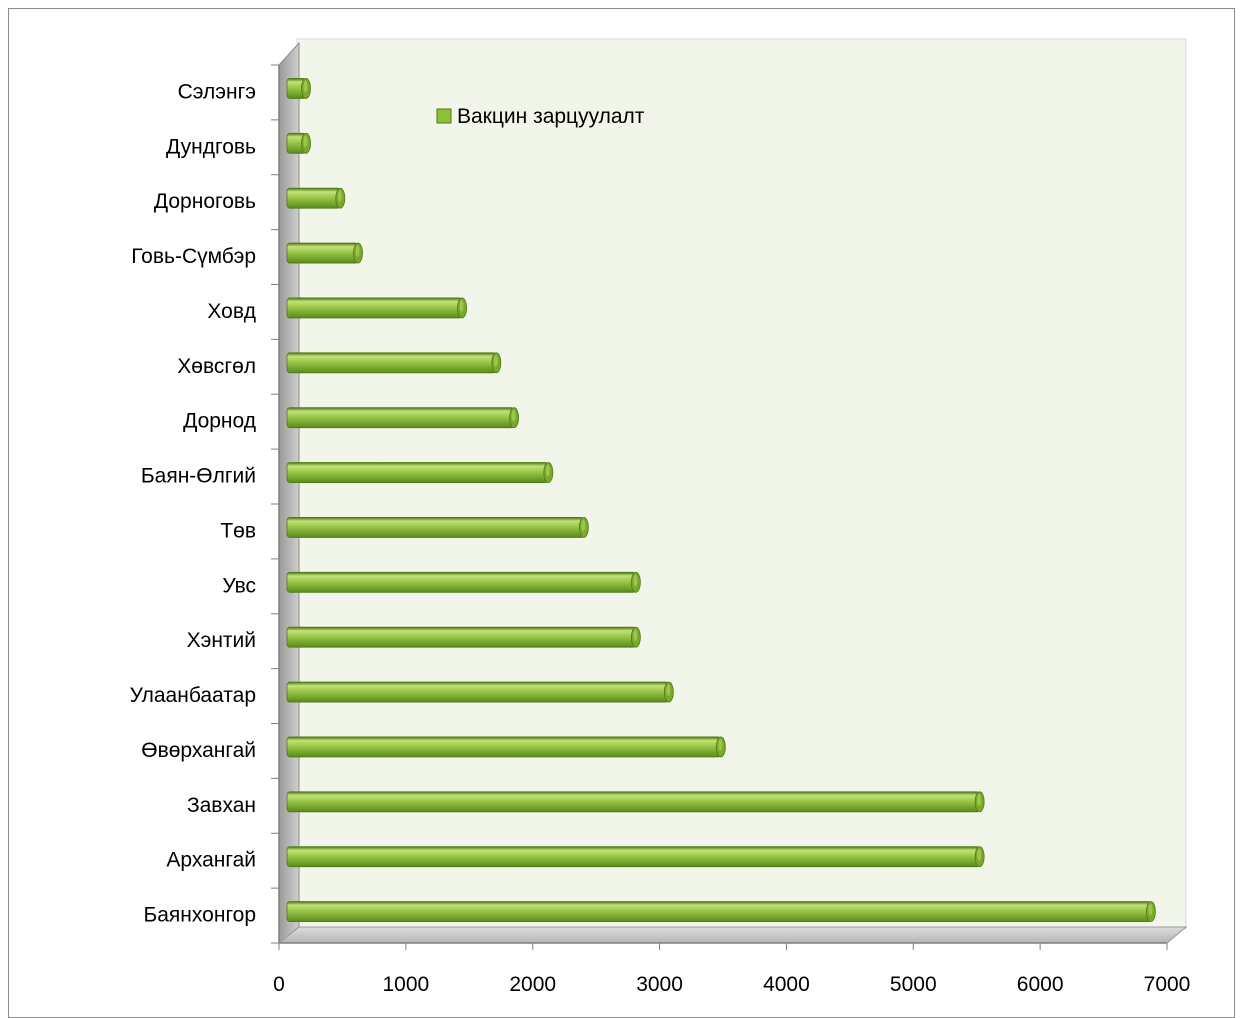  Describe the element at coordinates (216, 366) in the screenshot. I see `y-category-label: Хөвсгөл` at that location.